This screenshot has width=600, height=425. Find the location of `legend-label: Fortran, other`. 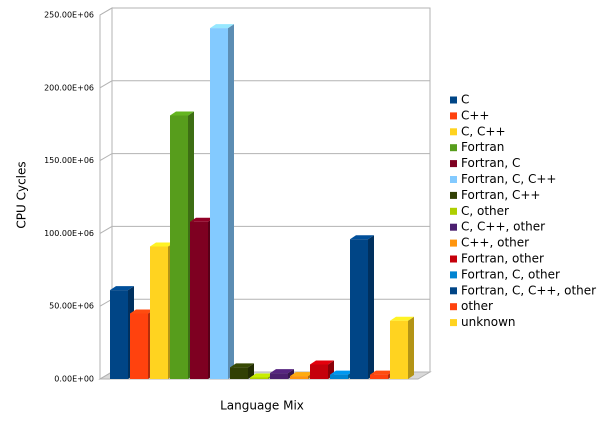

legend-label: Fortran, other is located at coordinates (502, 259).